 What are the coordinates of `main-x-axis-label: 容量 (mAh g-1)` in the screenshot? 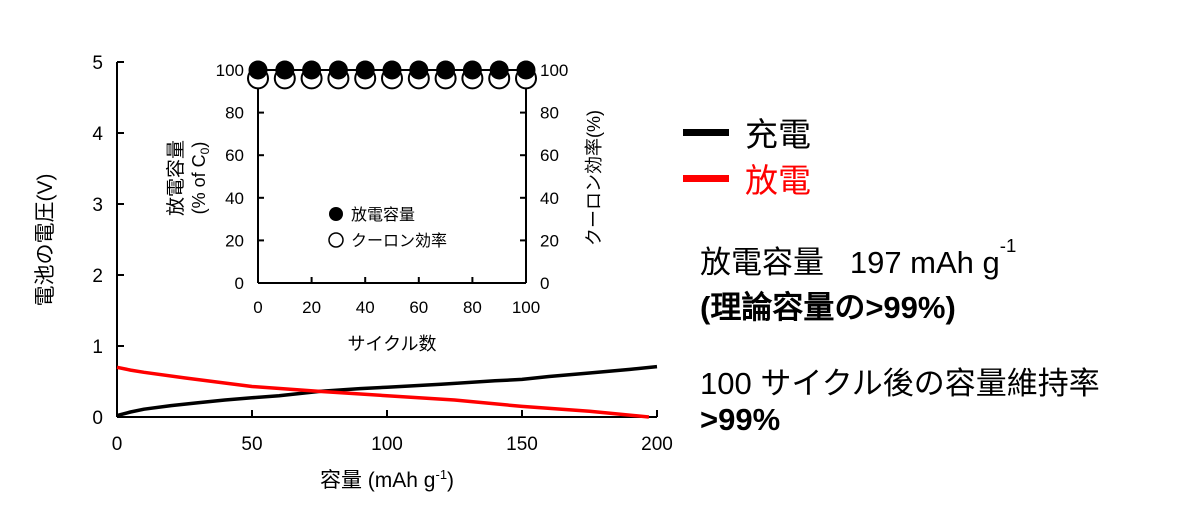 It's located at (387, 479).